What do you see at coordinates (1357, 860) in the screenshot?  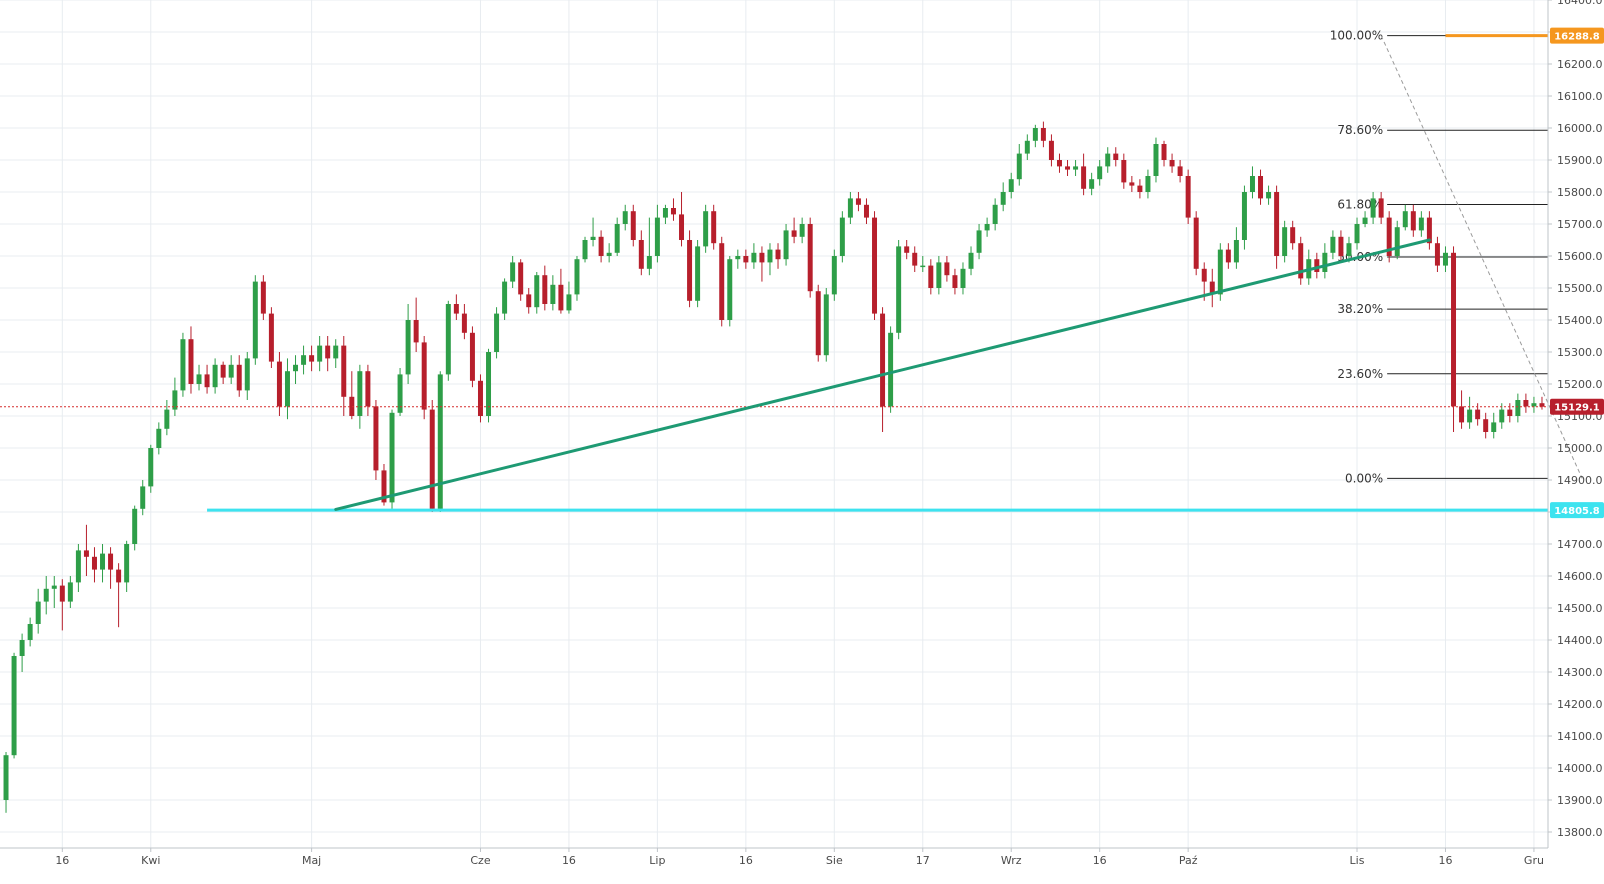 I see `x-tick-label: Lis` at bounding box center [1357, 860].